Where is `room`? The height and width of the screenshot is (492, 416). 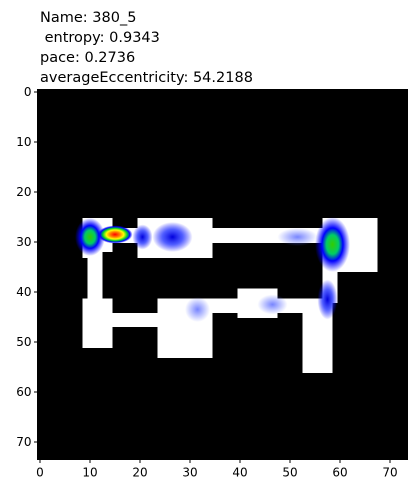
room is located at coordinates (97, 323).